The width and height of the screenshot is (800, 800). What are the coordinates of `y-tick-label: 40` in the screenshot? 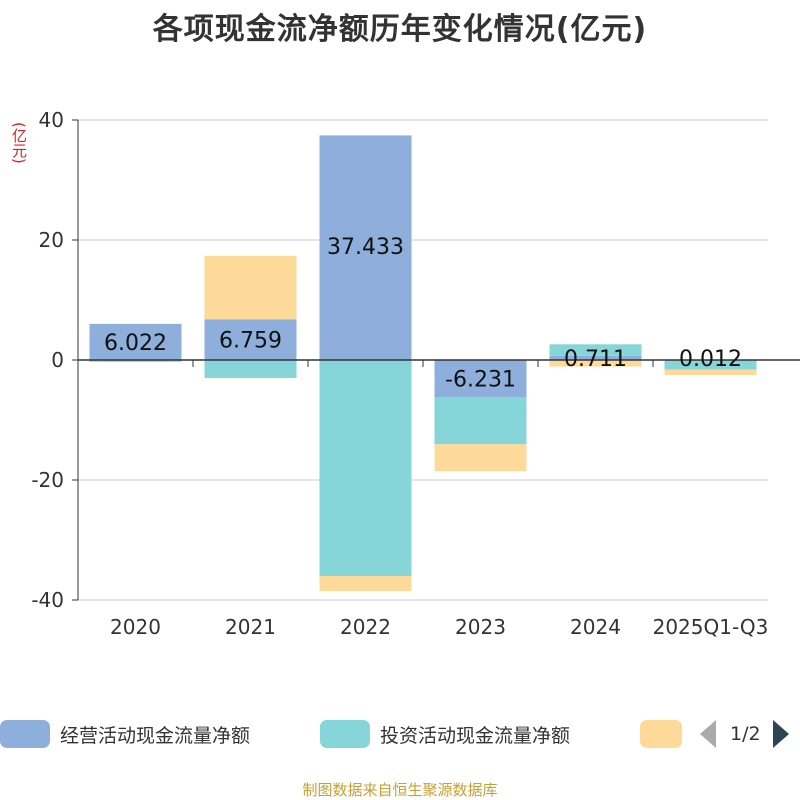 It's located at (51, 120).